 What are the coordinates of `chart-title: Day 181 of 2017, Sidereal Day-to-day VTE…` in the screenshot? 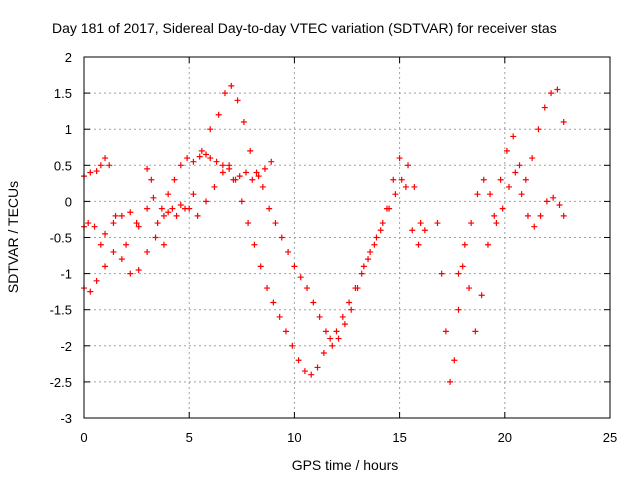 It's located at (304, 28).